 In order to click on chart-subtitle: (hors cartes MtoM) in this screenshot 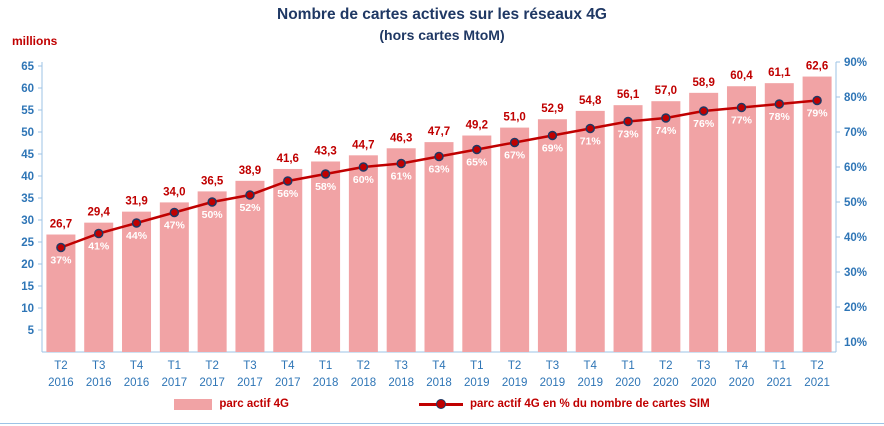, I will do `click(442, 35)`.